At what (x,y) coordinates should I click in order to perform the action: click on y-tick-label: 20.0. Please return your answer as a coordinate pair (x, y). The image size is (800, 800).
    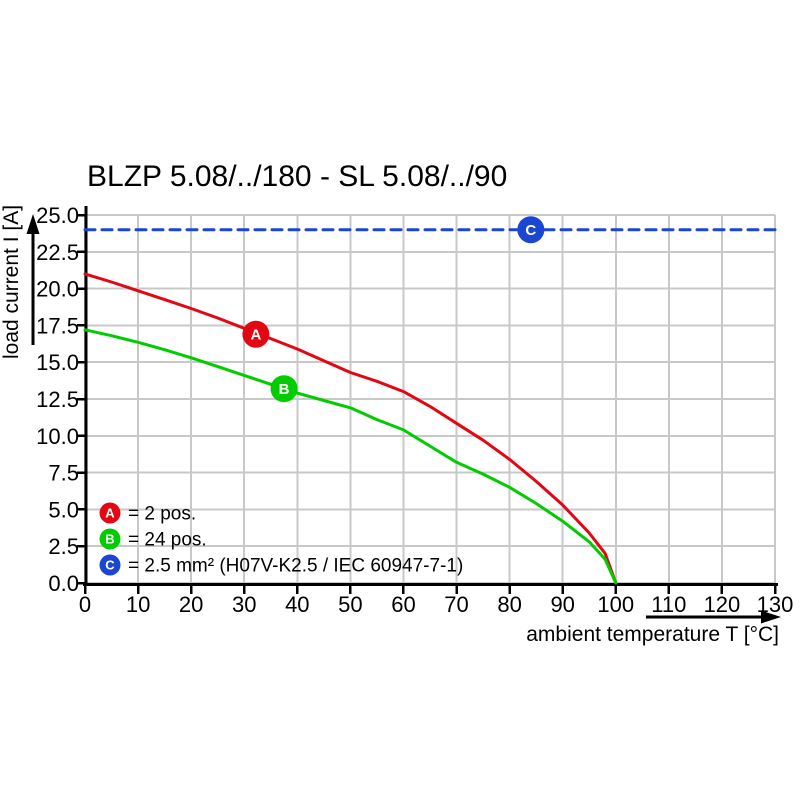
    Looking at the image, I should click on (57, 289).